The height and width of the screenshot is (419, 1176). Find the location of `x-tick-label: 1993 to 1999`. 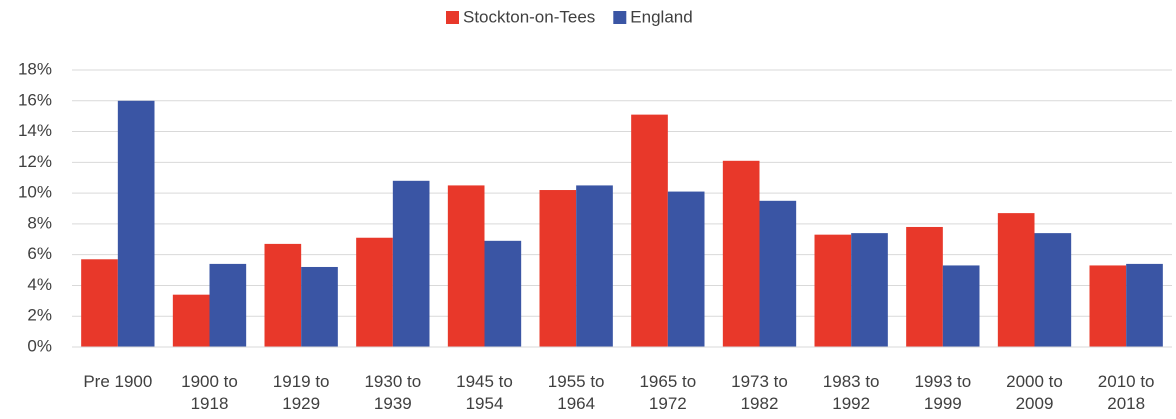

x-tick-label: 1993 to 1999 is located at coordinates (943, 392).